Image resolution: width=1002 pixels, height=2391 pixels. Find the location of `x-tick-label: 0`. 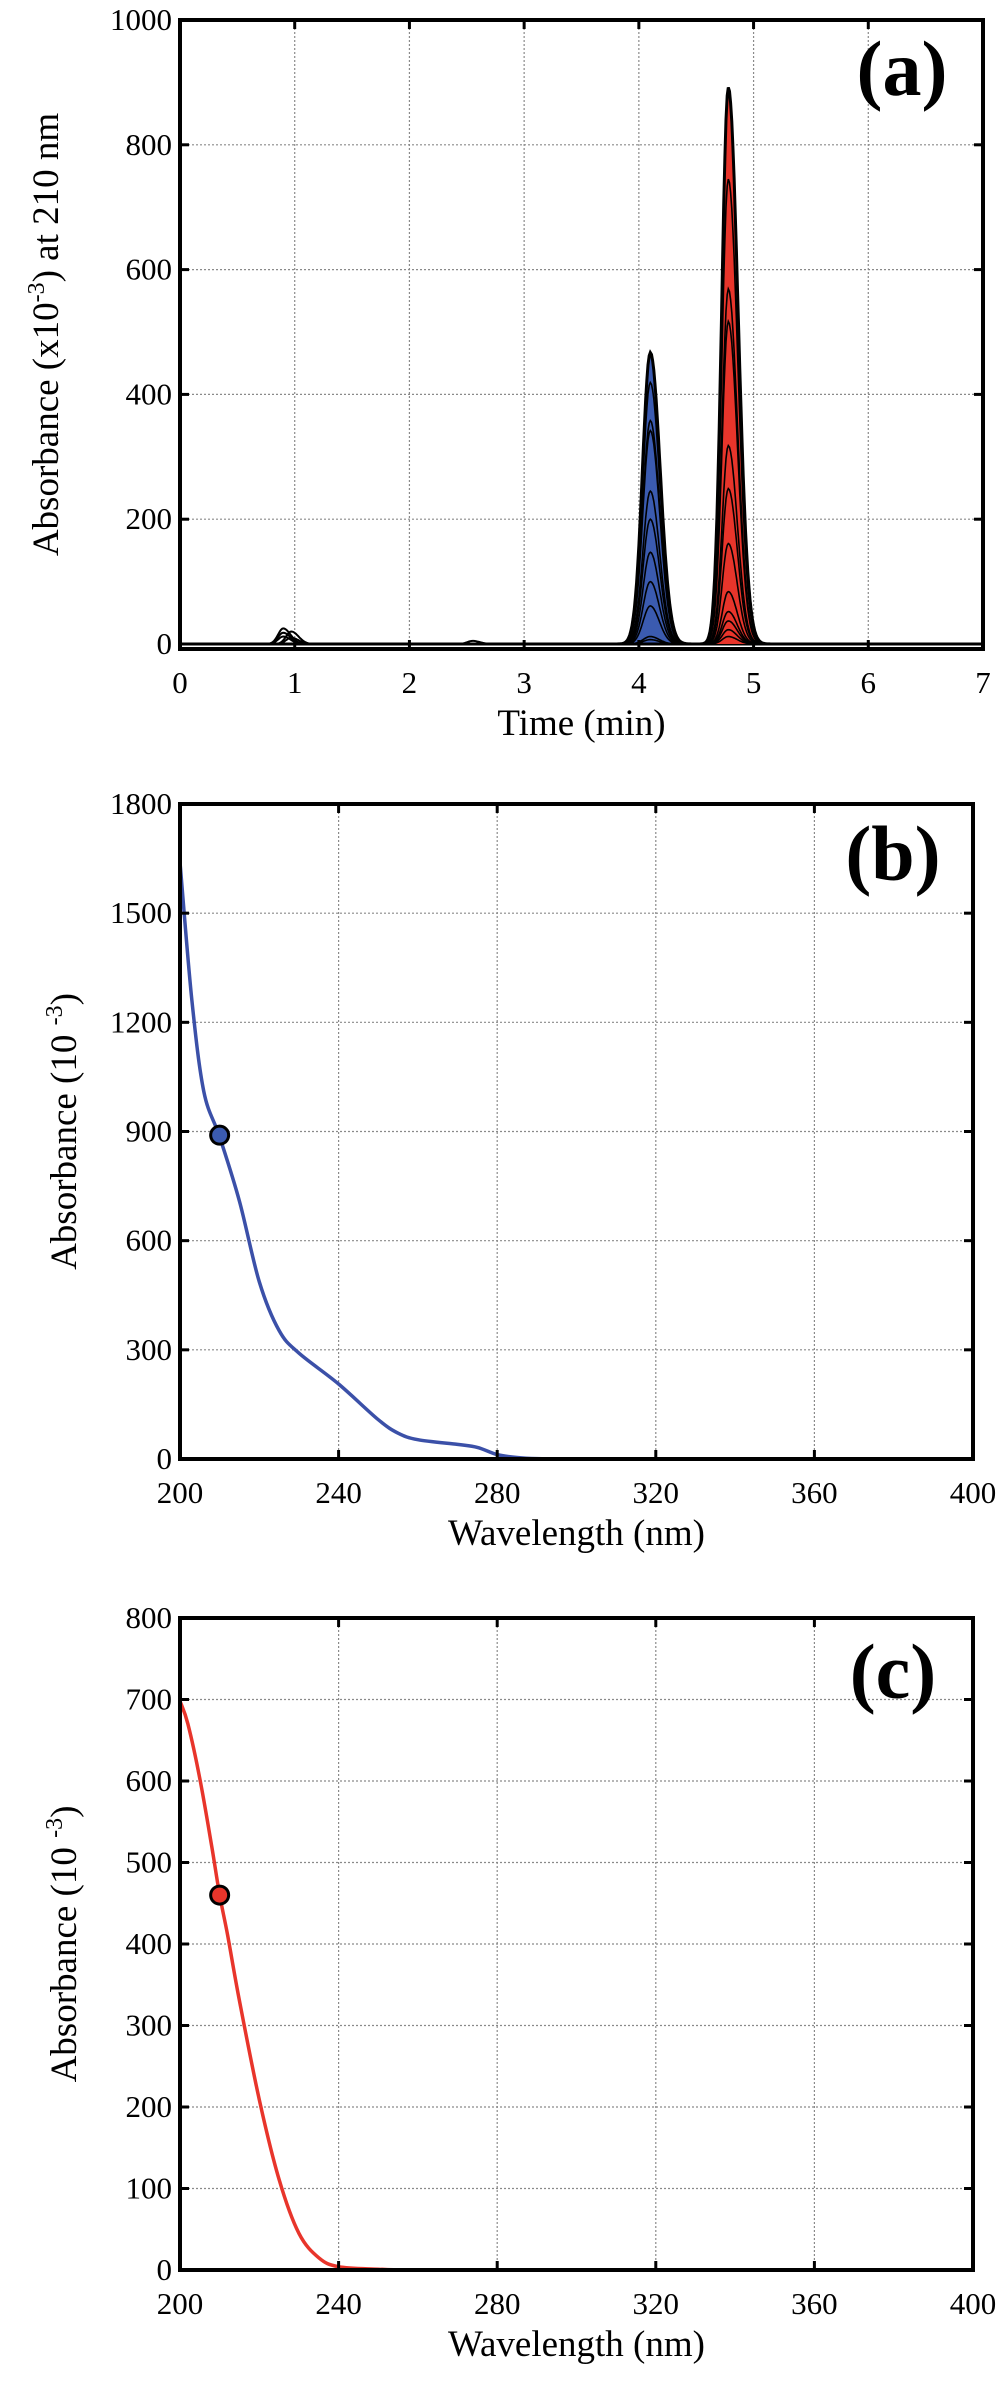

x-tick-label: 0 is located at coordinates (180, 682).